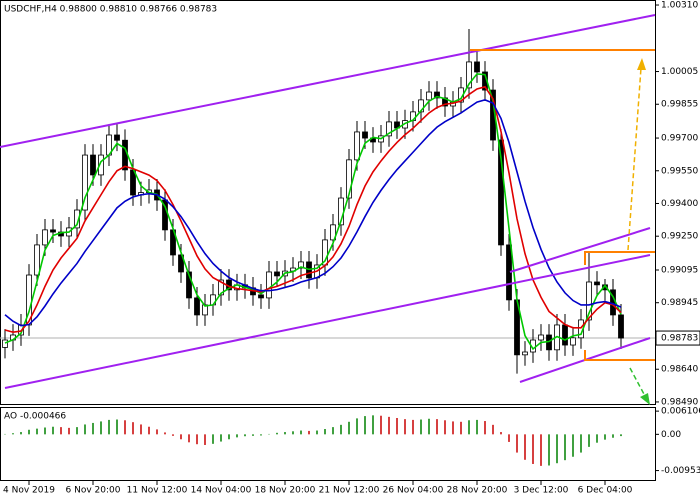 This screenshot has width=700, height=500. I want to click on x-tick-label: 3 Dec 12:00, so click(541, 491).